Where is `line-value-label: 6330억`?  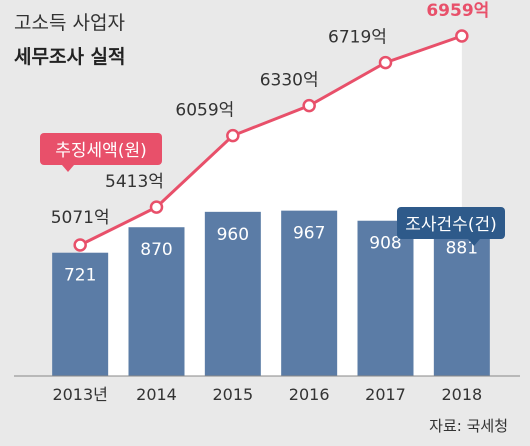
line-value-label: 6330억 is located at coordinates (289, 81).